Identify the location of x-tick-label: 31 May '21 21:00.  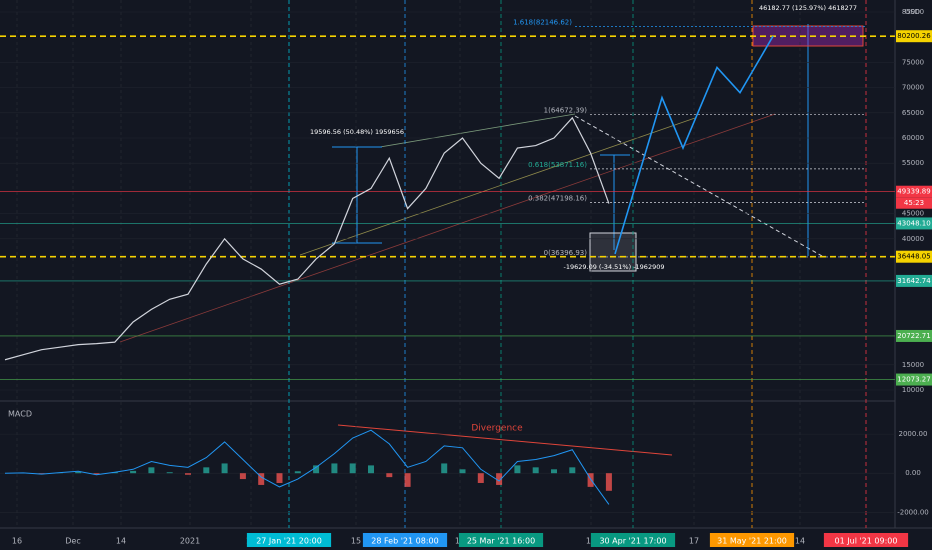
(752, 541).